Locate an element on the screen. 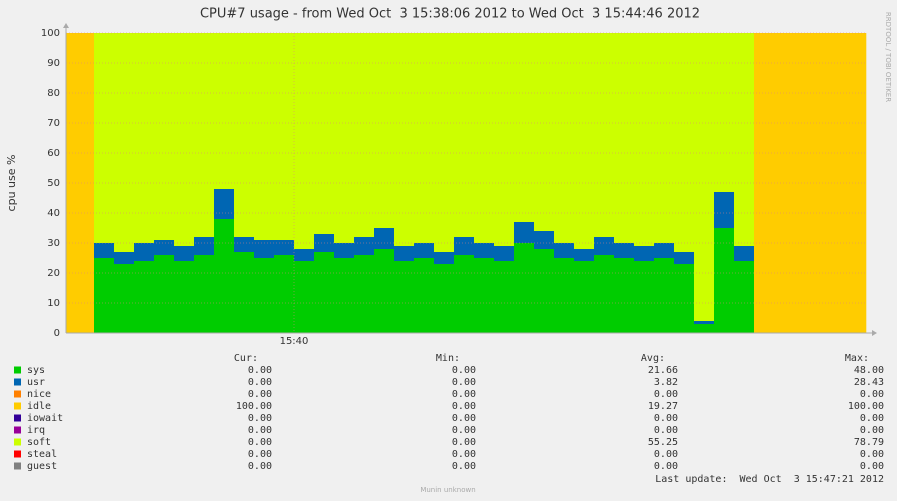 This screenshot has width=897, height=501. legend-value: 78.79 is located at coordinates (869, 442).